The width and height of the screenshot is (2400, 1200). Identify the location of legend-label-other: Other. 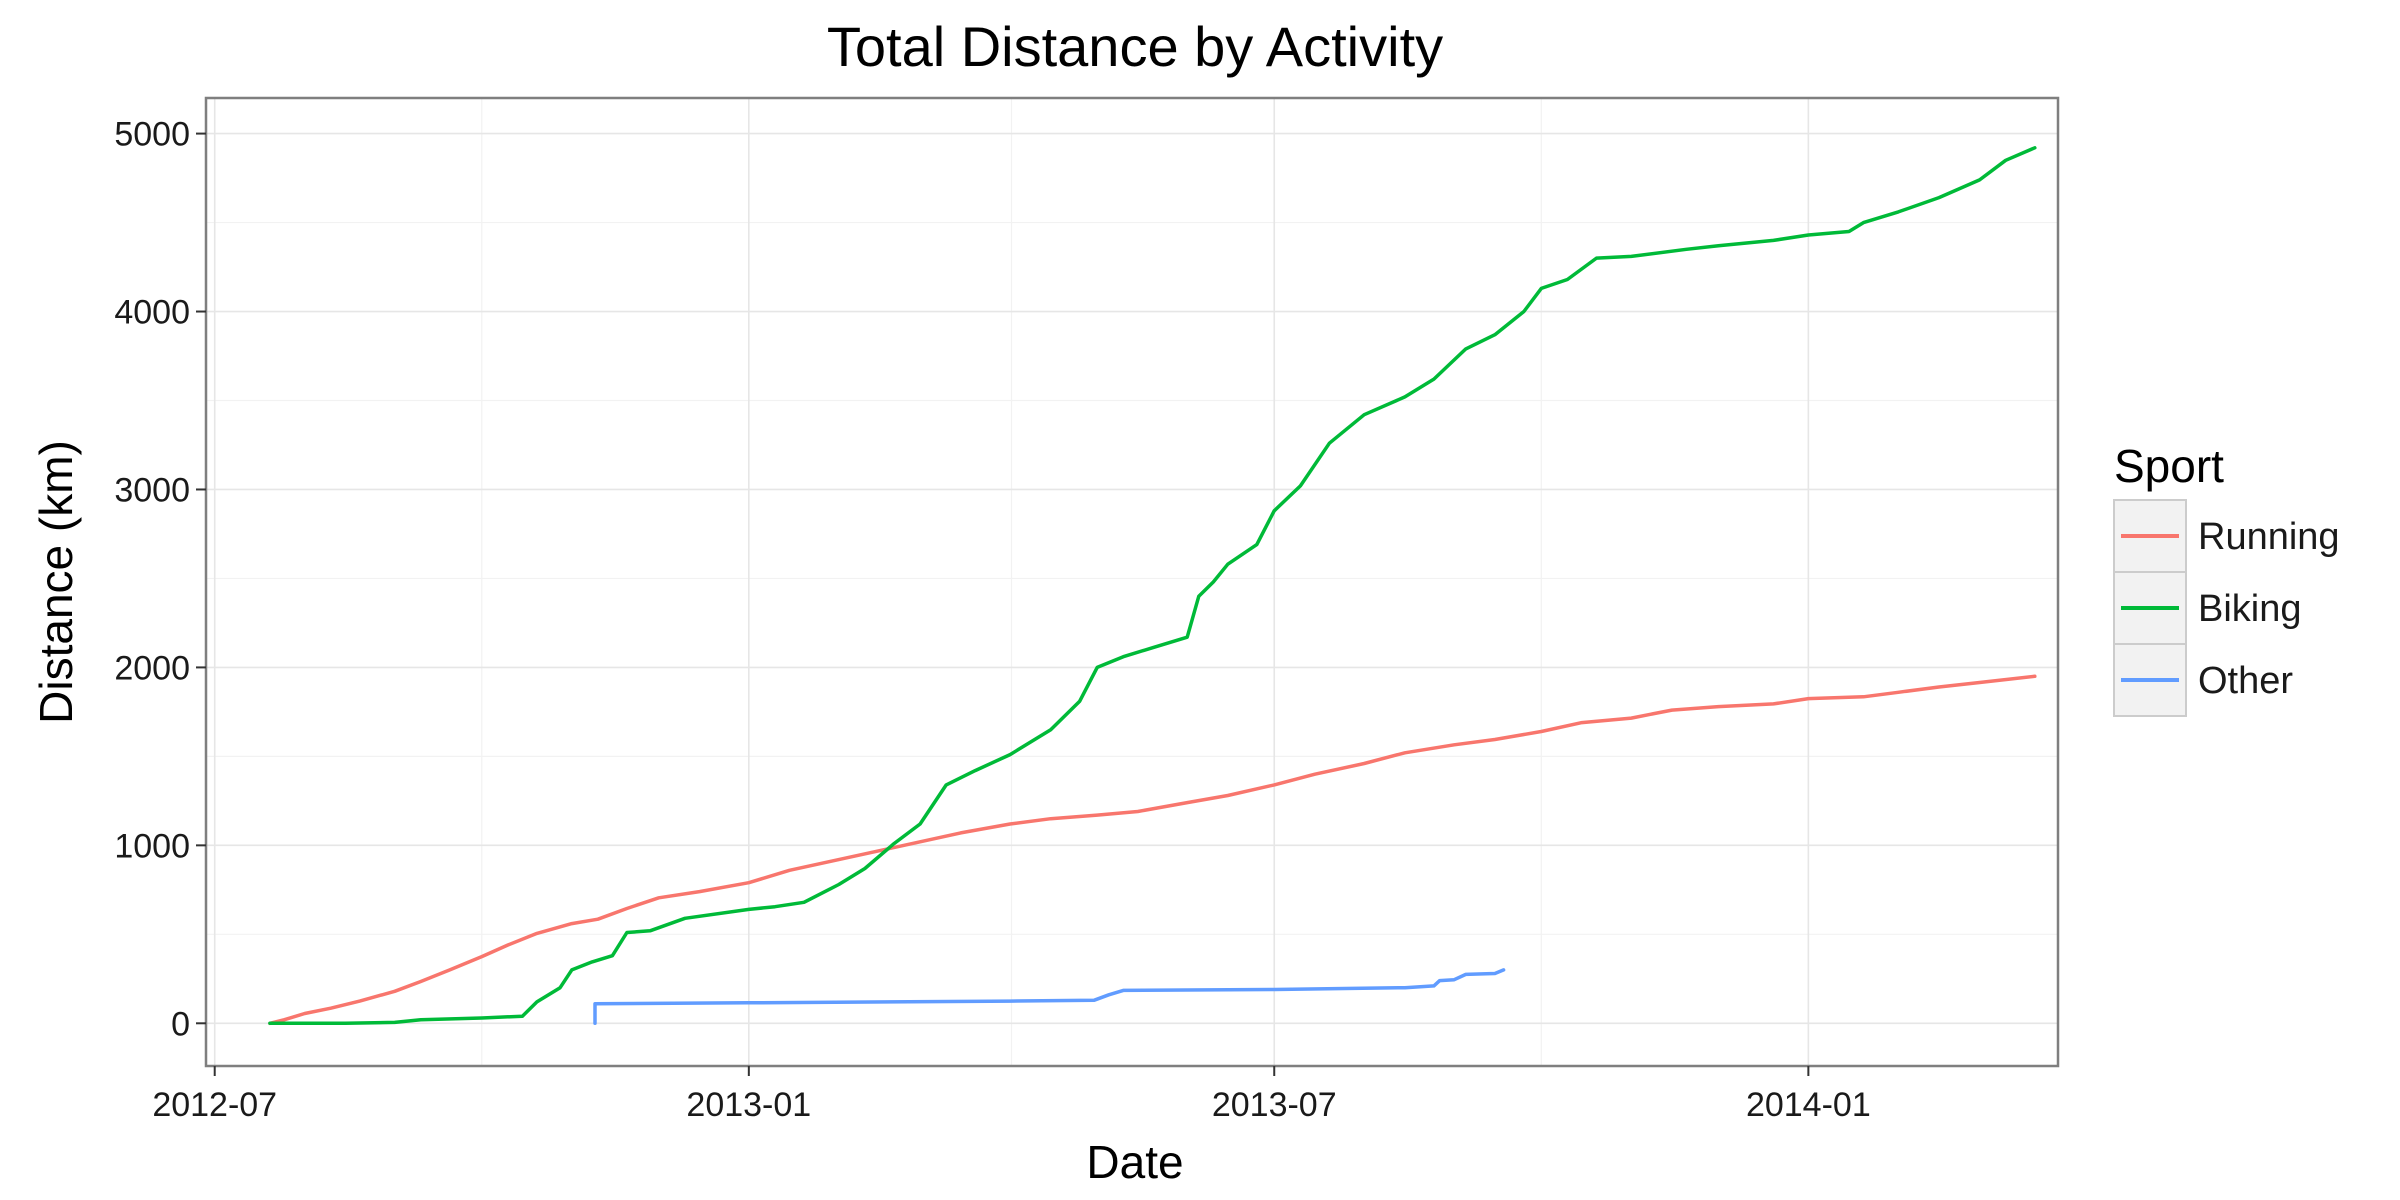
(2245, 681).